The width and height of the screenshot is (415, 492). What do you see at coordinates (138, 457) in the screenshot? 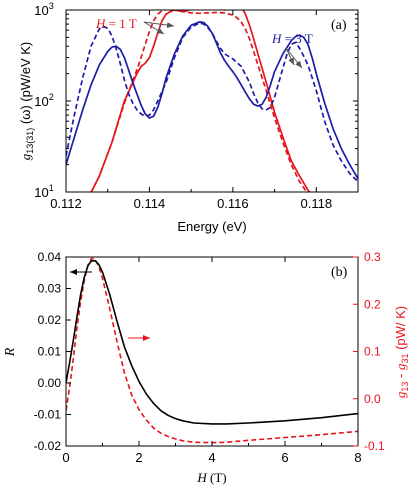
I see `panel-b-xtick-label: 2` at bounding box center [138, 457].